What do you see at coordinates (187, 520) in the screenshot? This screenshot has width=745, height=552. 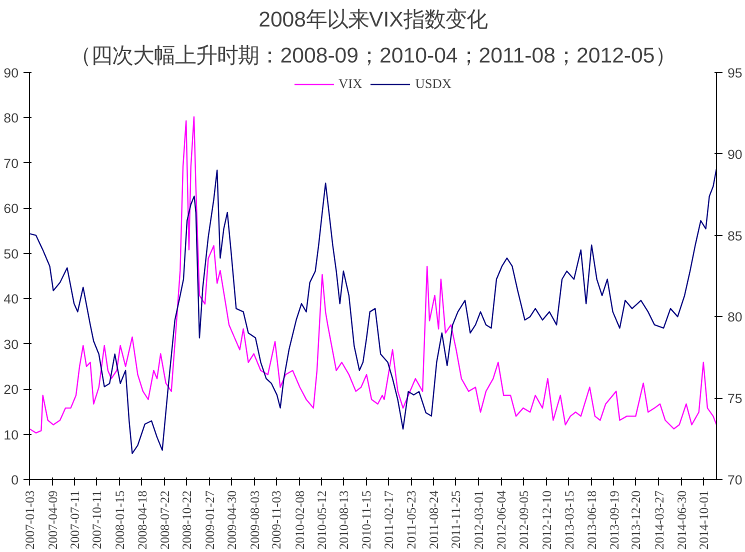 I see `x-tick-label: 2008-10-22` at bounding box center [187, 520].